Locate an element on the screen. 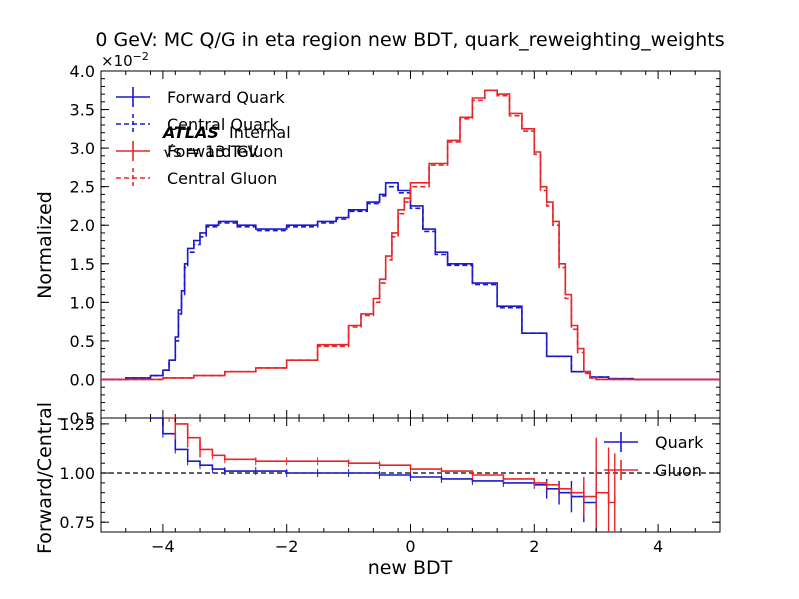  legend-label: Central Gluon is located at coordinates (222, 178).